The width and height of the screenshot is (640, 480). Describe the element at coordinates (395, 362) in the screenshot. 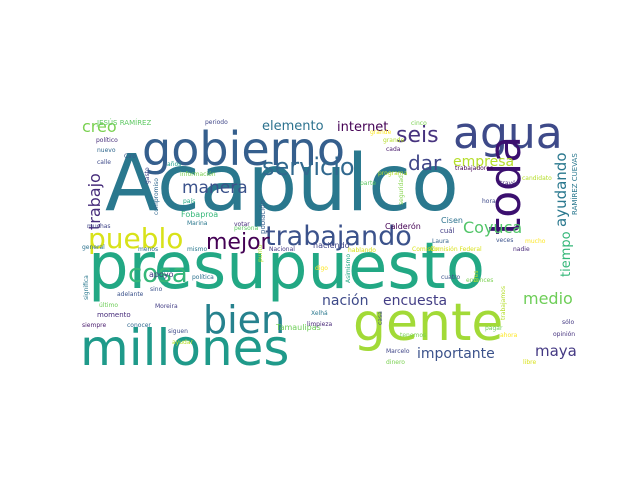

I see `cloud-word: dinero` at that location.